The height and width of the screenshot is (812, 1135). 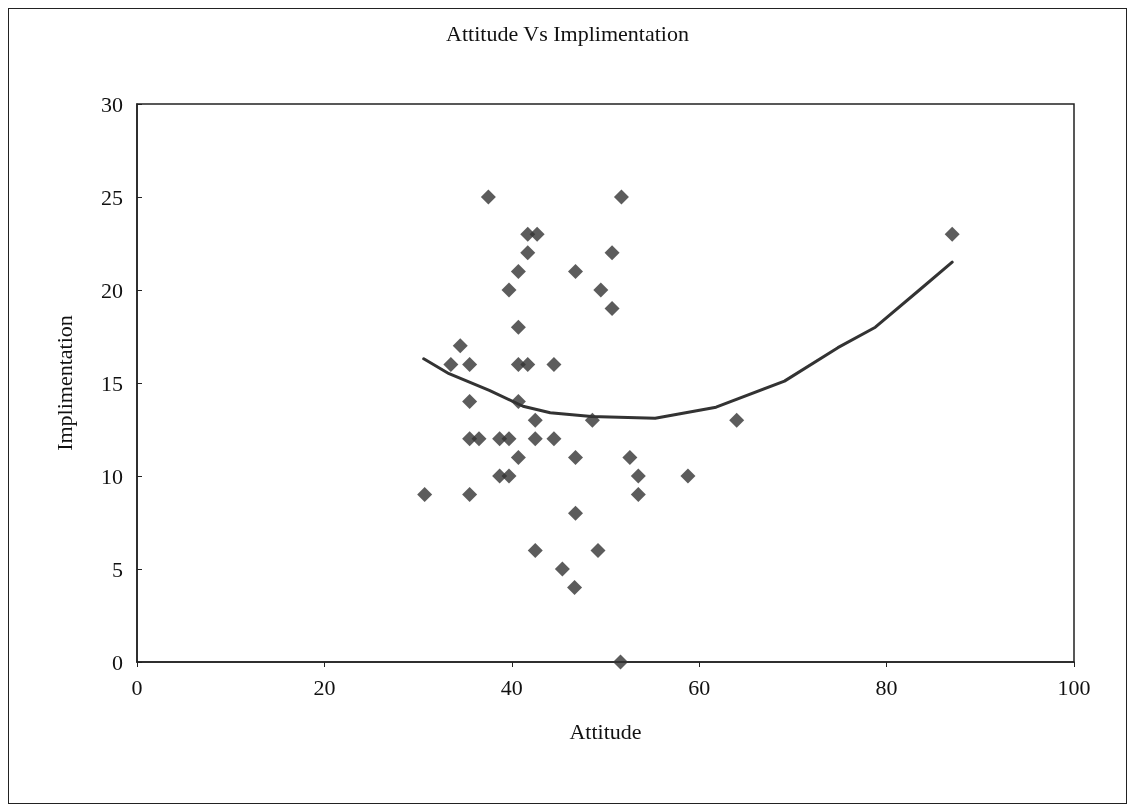 I want to click on y-tick-label: 25, so click(x=112, y=197).